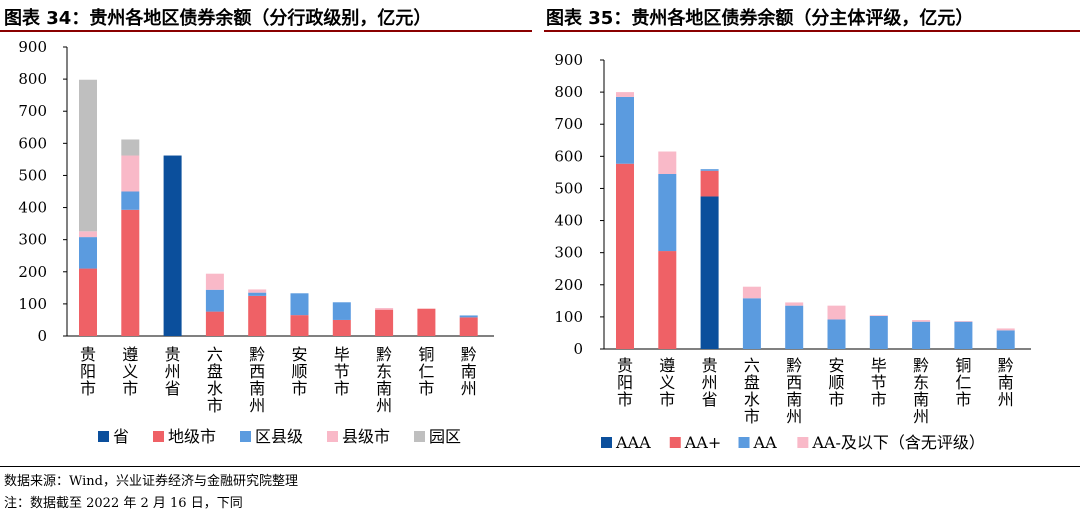 The height and width of the screenshot is (514, 1080). Describe the element at coordinates (123, 503) in the screenshot. I see `cutoff-note: 注：数据截至 2022 年 2 月 16 日，下同` at that location.